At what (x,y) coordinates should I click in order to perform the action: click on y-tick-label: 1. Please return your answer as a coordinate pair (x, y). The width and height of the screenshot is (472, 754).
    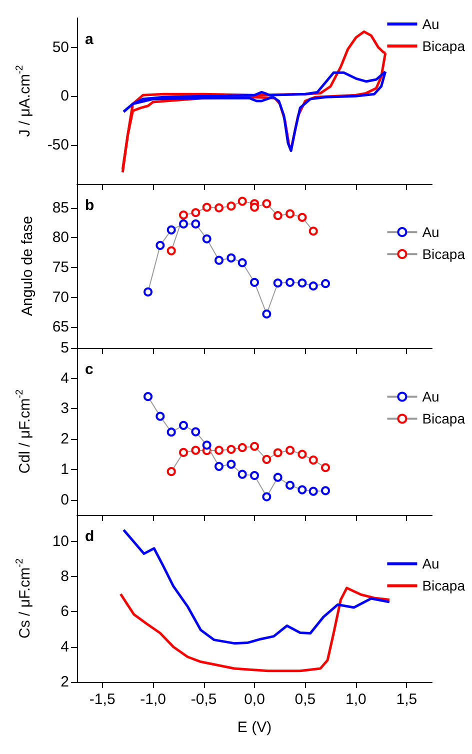
    Looking at the image, I should click on (64, 469).